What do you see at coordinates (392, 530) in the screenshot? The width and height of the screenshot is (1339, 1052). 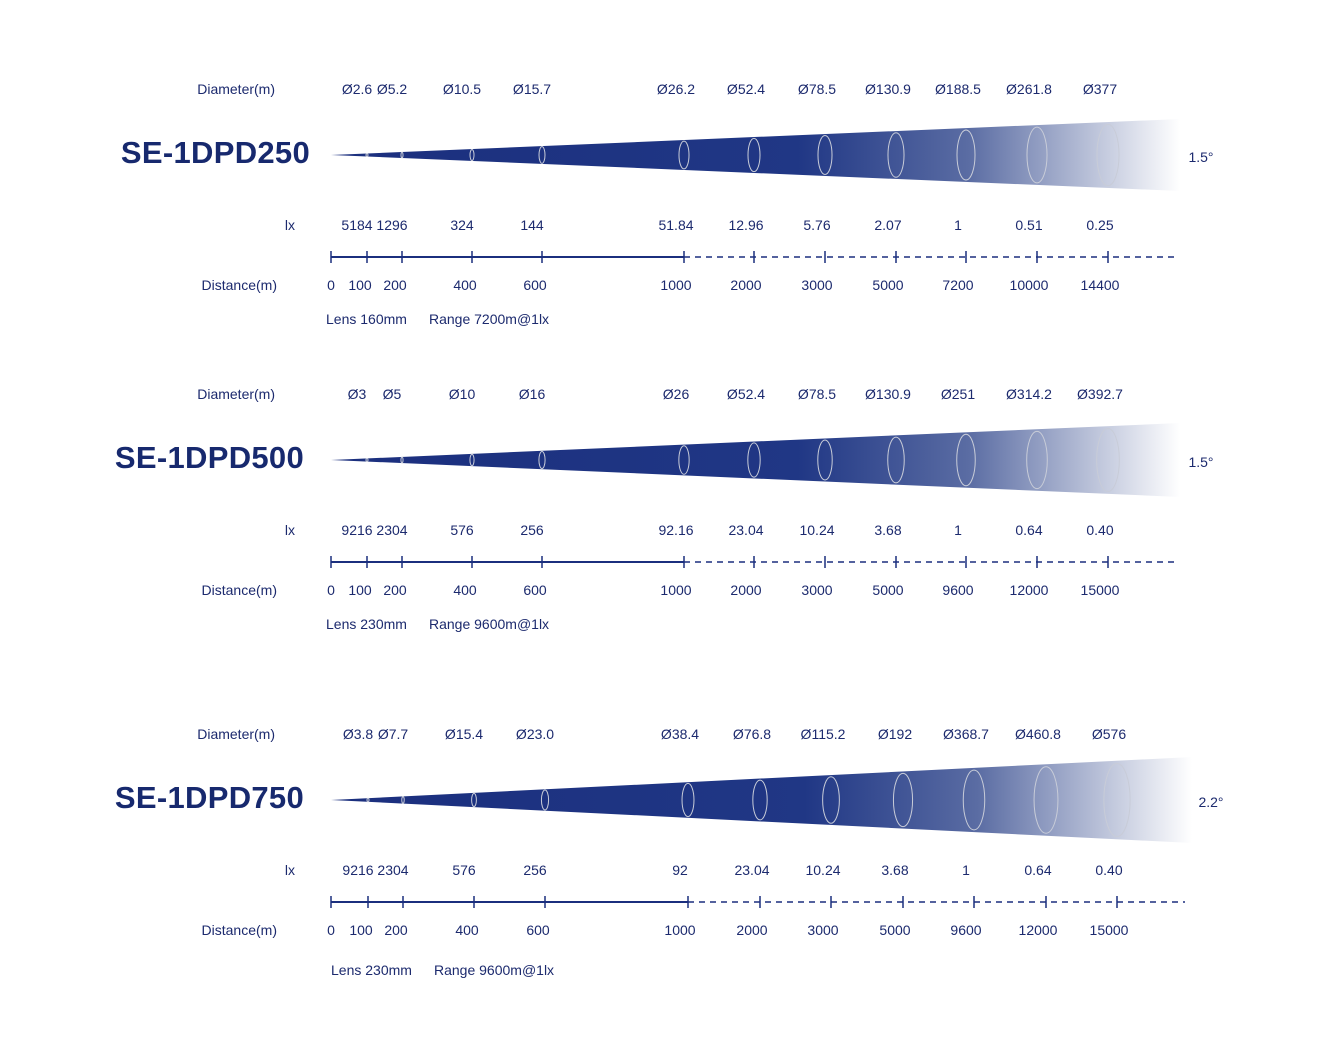 I see `lux-value: 2304` at bounding box center [392, 530].